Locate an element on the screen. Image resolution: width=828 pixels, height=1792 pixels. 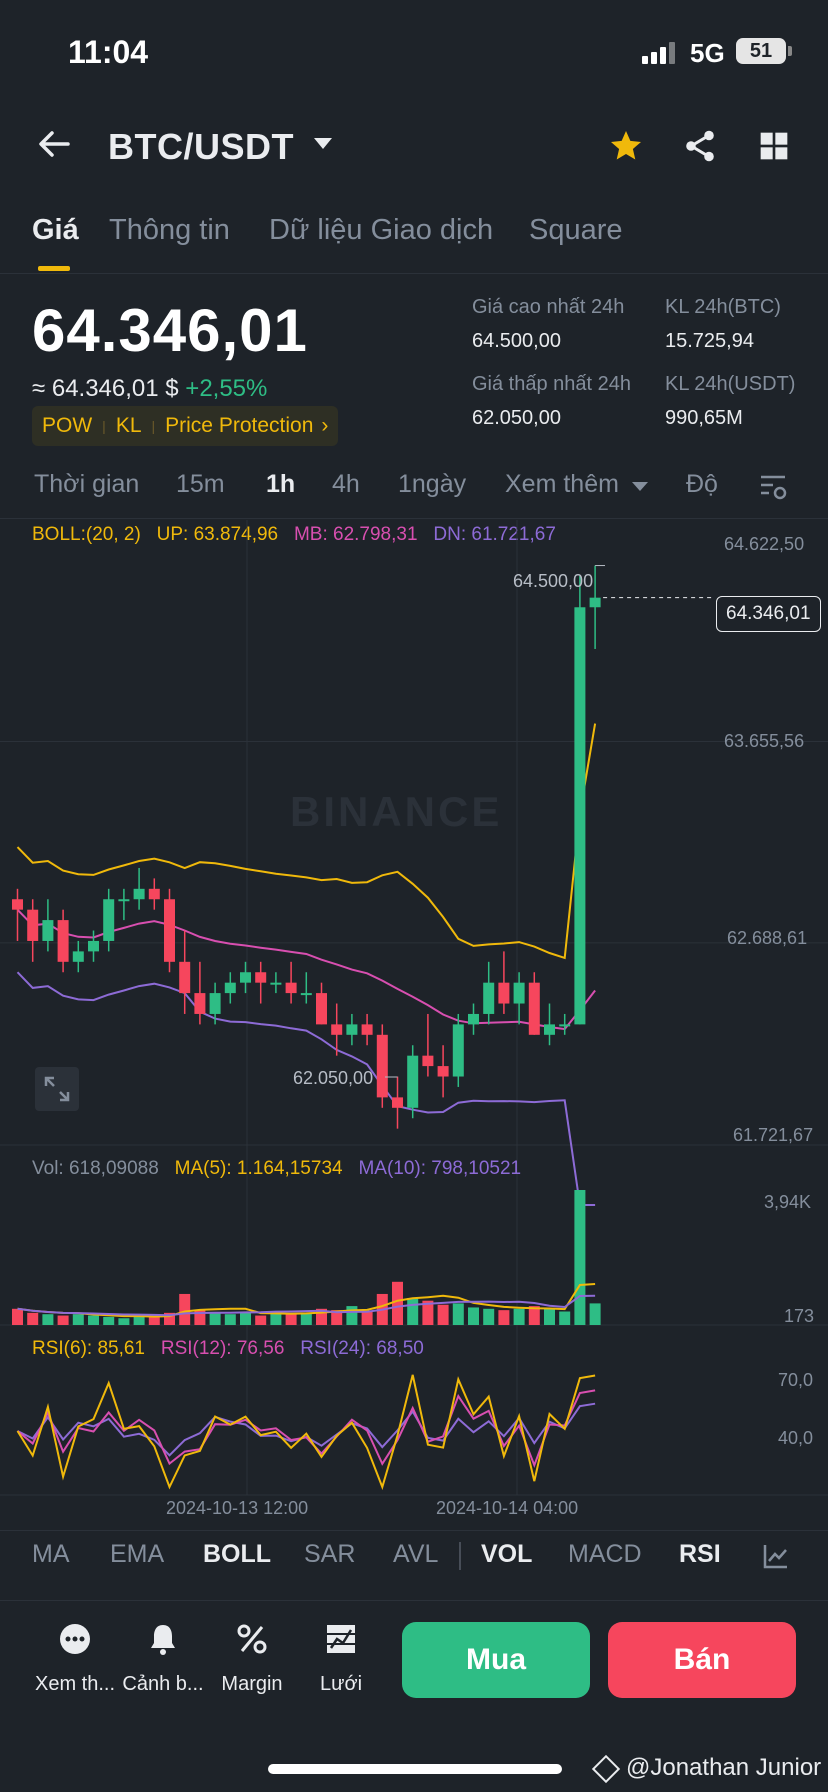
share-icon is located at coordinates (700, 146).